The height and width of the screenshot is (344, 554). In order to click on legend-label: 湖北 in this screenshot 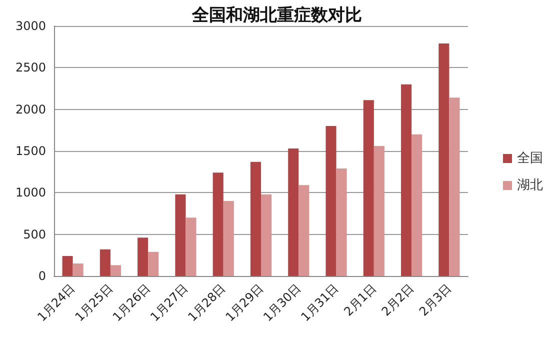, I will do `click(530, 185)`.